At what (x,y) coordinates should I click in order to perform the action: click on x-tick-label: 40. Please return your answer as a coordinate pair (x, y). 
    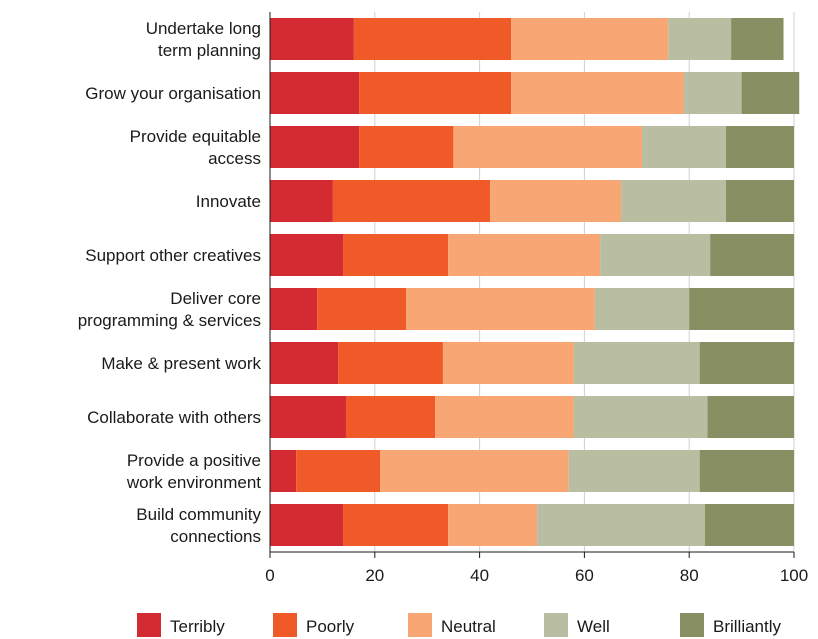
    Looking at the image, I should click on (479, 575).